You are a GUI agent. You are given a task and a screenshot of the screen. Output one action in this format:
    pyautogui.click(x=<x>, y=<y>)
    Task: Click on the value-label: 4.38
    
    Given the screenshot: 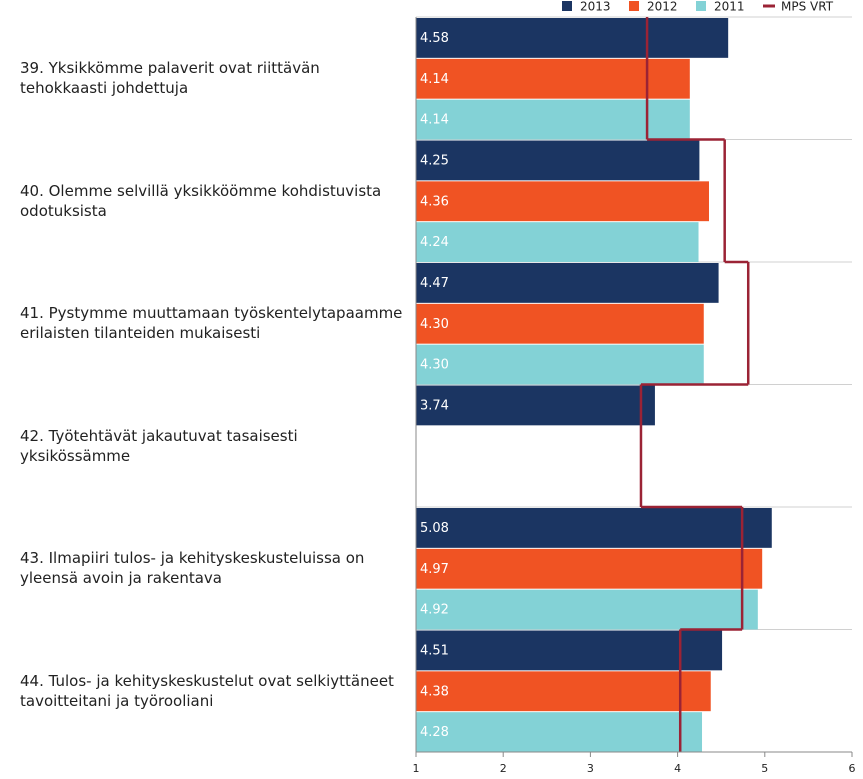 What is the action you would take?
    pyautogui.click(x=434, y=691)
    